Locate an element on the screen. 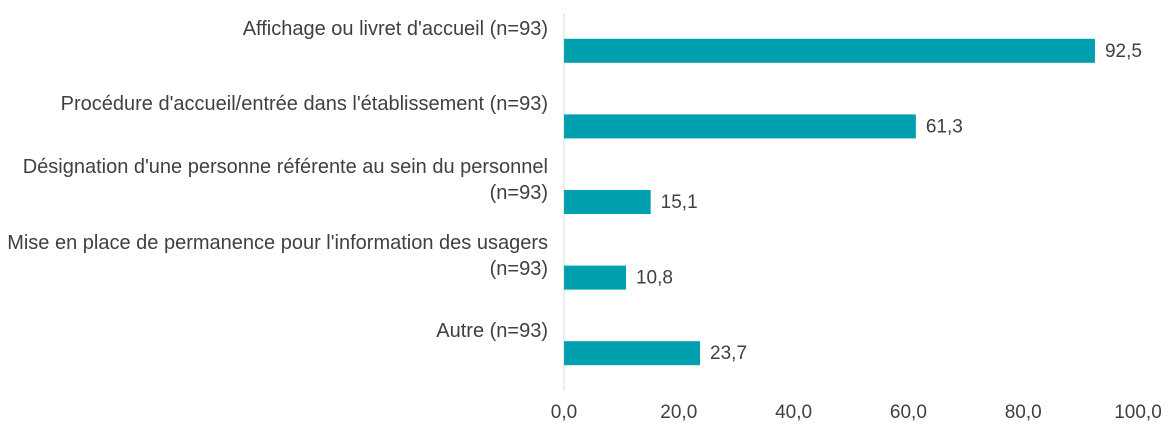 The image size is (1174, 439). value-label: 92,5 is located at coordinates (1123, 51).